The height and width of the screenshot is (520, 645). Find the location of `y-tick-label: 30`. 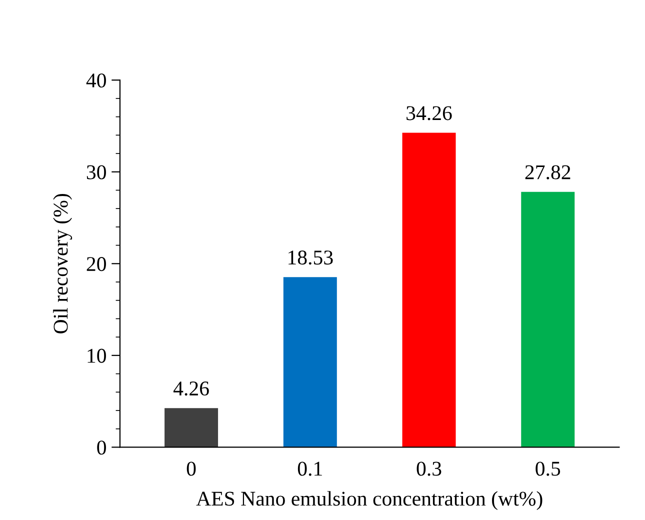

y-tick-label: 30 is located at coordinates (96, 172).